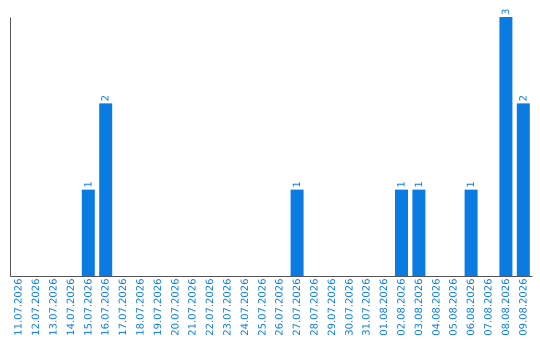 The width and height of the screenshot is (540, 340). What do you see at coordinates (71, 307) in the screenshot?
I see `x-tick-label: 14.07.2026` at bounding box center [71, 307].